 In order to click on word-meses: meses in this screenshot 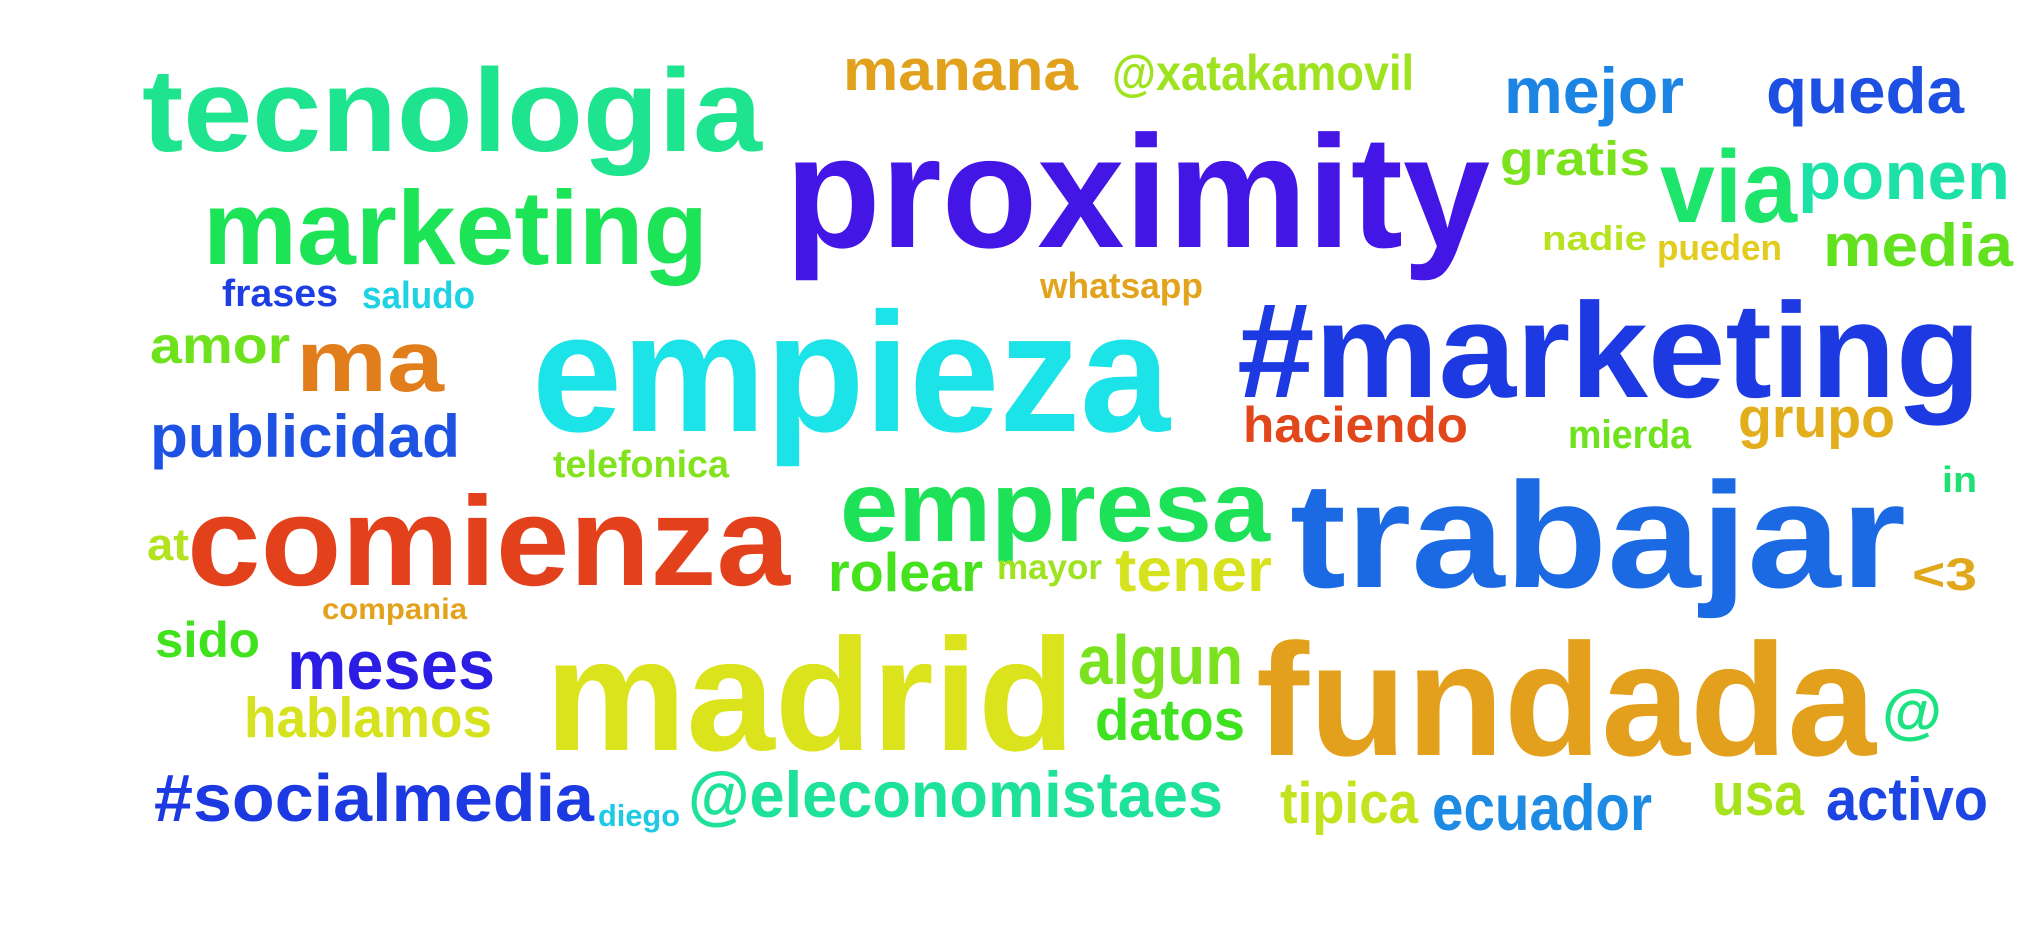, I will do `click(391, 665)`.